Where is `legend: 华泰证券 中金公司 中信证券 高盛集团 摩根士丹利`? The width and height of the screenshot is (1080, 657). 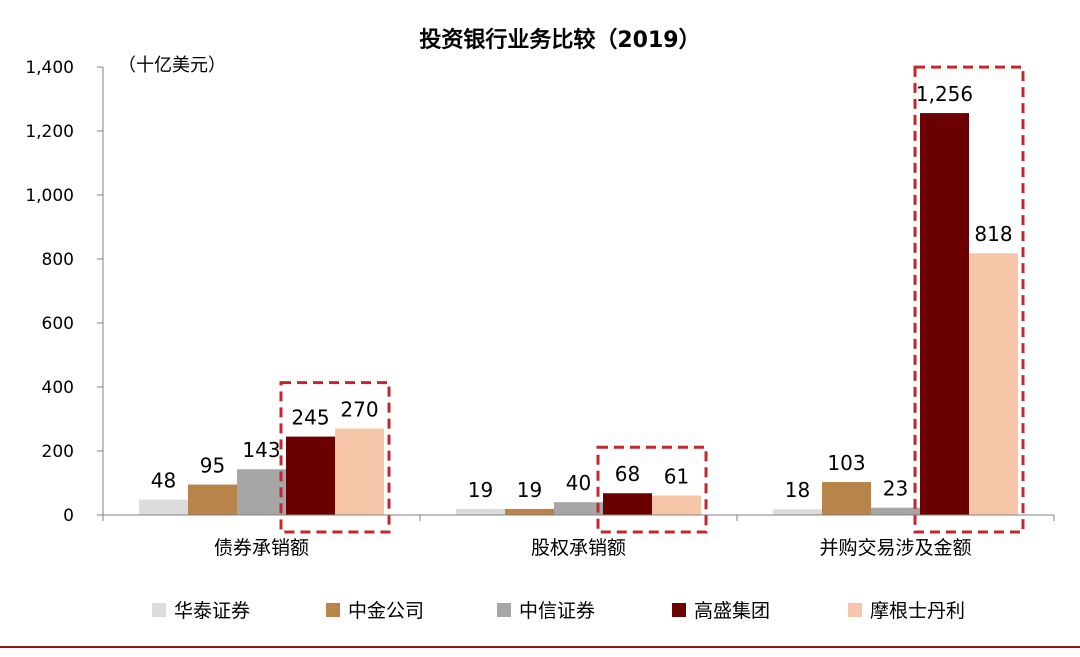
legend: 华泰证券 中金公司 中信证券 高盛集团 摩根士丹利 is located at coordinates (558, 611).